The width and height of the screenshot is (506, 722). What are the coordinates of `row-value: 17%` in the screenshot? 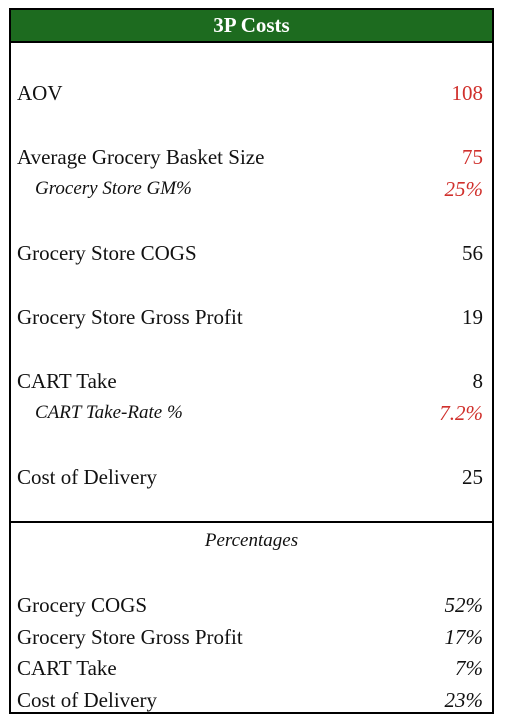 It's located at (464, 637).